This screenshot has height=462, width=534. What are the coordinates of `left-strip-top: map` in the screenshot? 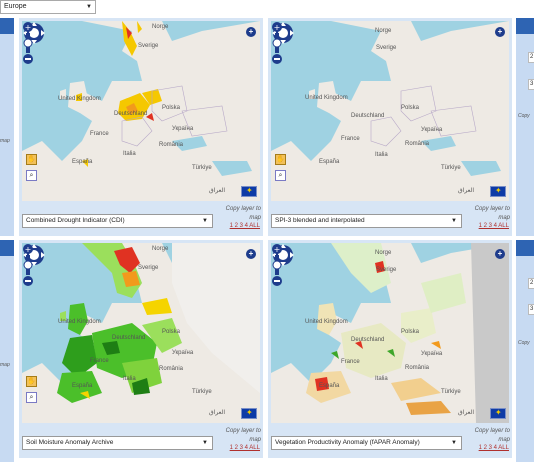 It's located at (7, 127).